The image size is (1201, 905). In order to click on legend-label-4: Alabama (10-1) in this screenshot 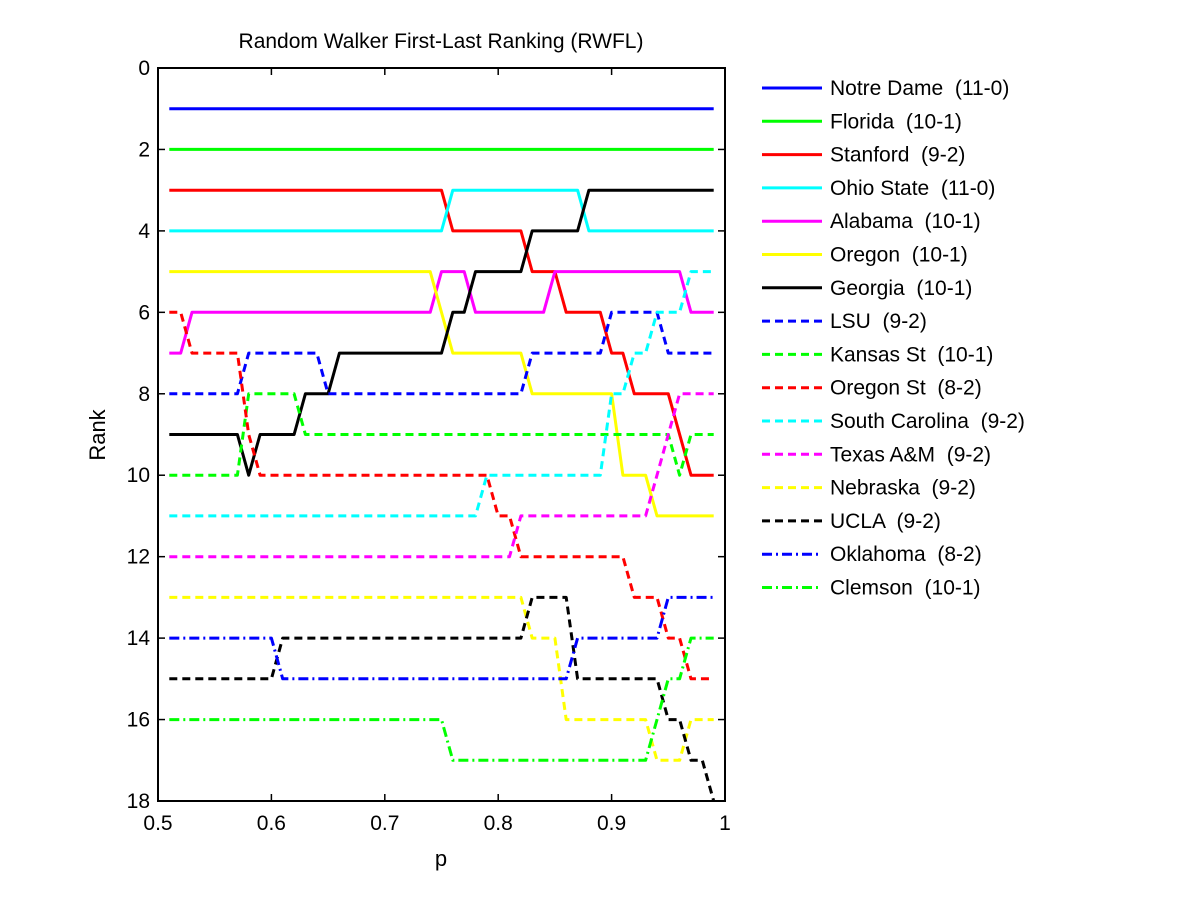, I will do `click(905, 221)`.